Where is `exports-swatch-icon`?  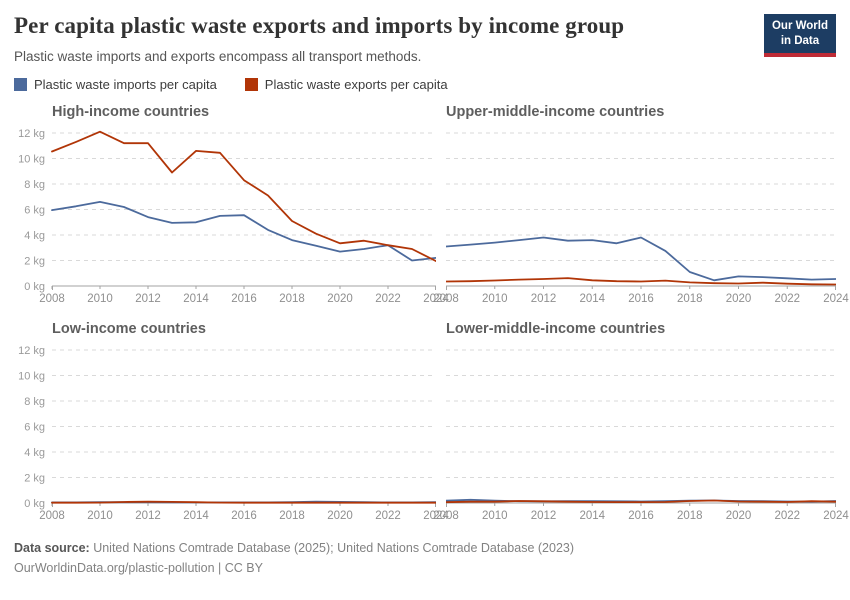 exports-swatch-icon is located at coordinates (251, 84).